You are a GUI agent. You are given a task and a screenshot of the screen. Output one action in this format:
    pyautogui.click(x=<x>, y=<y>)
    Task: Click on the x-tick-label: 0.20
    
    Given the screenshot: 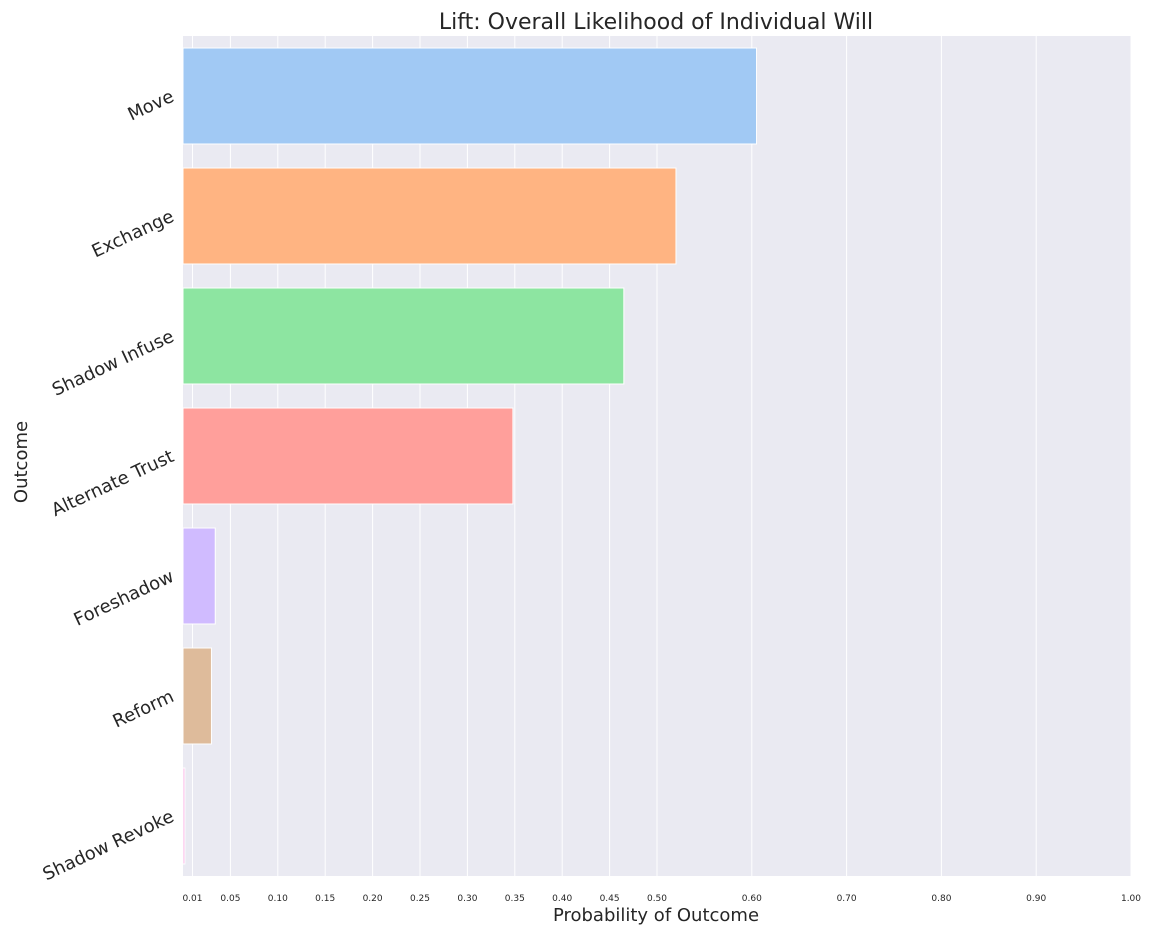 What is the action you would take?
    pyautogui.click(x=373, y=899)
    